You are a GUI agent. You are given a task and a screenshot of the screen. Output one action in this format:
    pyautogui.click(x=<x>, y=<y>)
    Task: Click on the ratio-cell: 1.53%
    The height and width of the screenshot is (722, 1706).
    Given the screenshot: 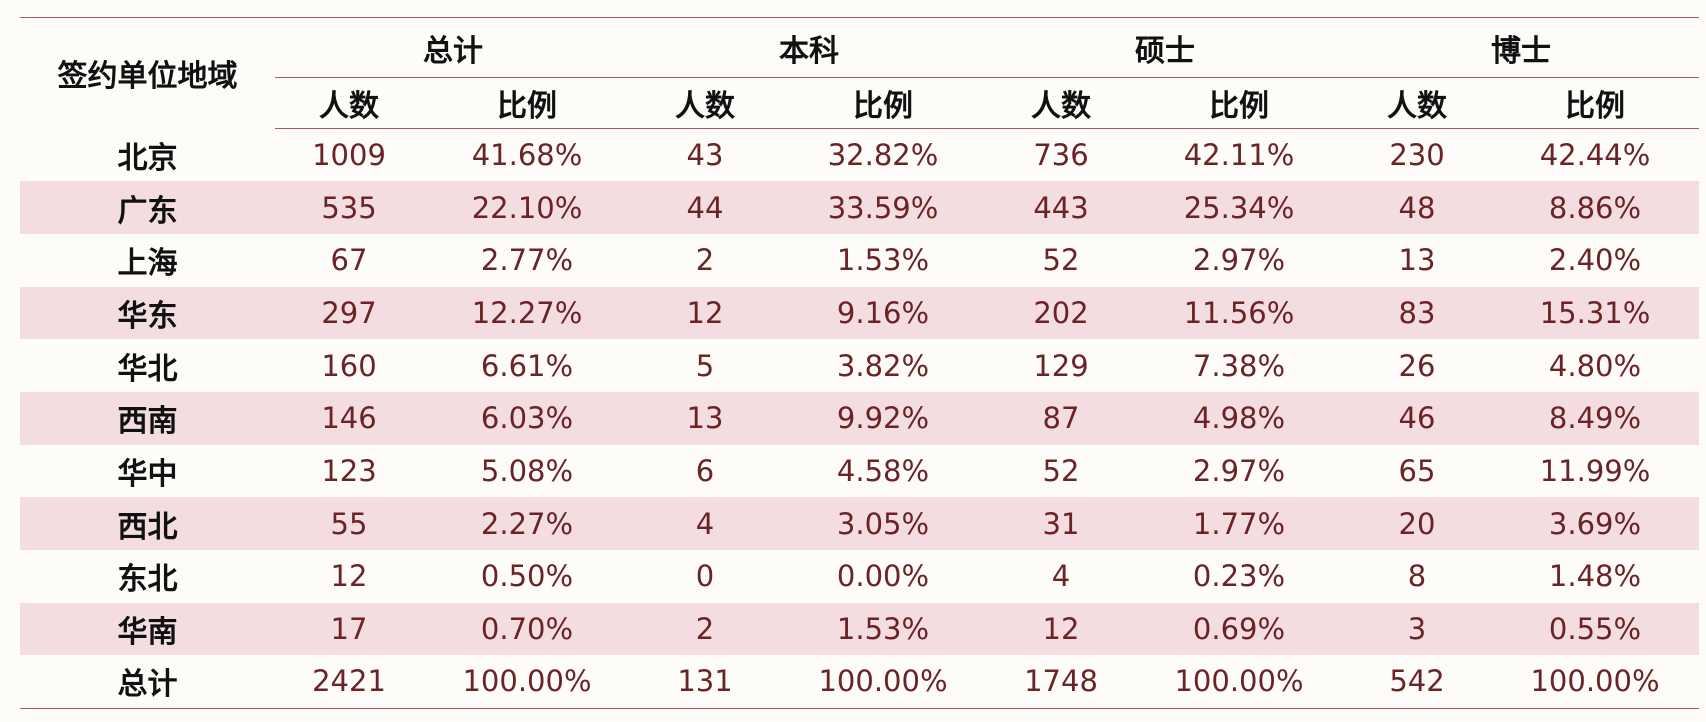 What is the action you would take?
    pyautogui.click(x=883, y=260)
    